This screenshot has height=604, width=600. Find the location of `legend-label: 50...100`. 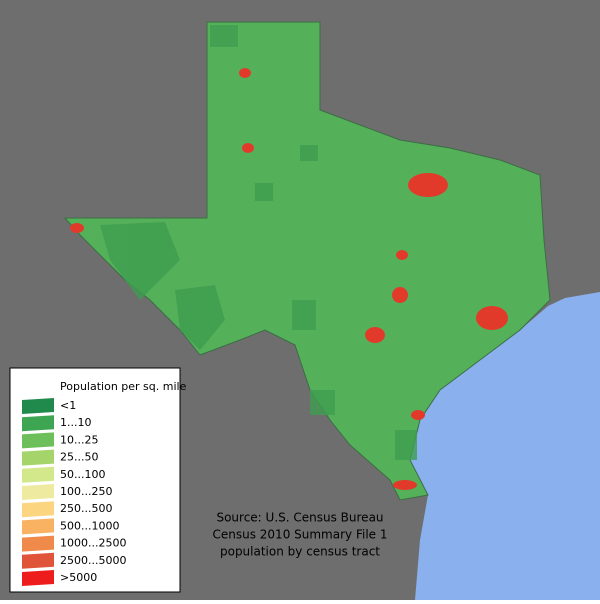

legend-label: 50...100 is located at coordinates (82, 474).